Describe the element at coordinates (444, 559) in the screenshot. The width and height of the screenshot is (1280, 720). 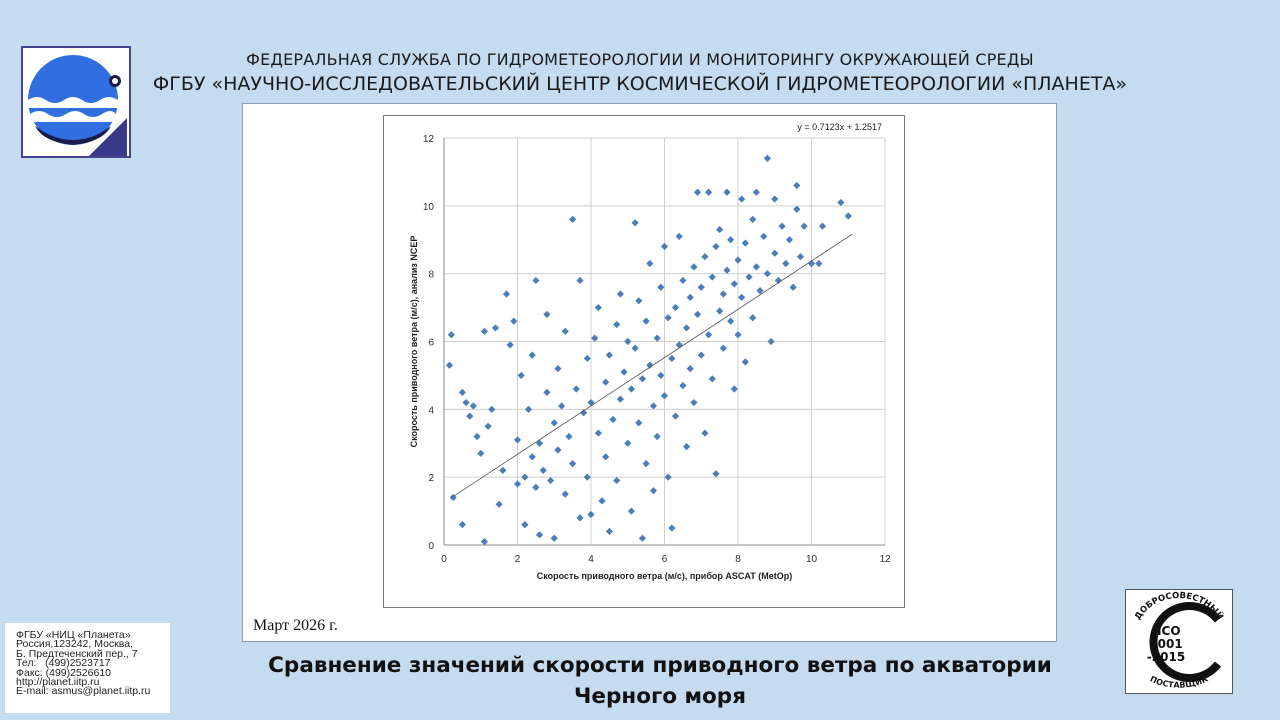
I see `x-tick-label: 0` at that location.